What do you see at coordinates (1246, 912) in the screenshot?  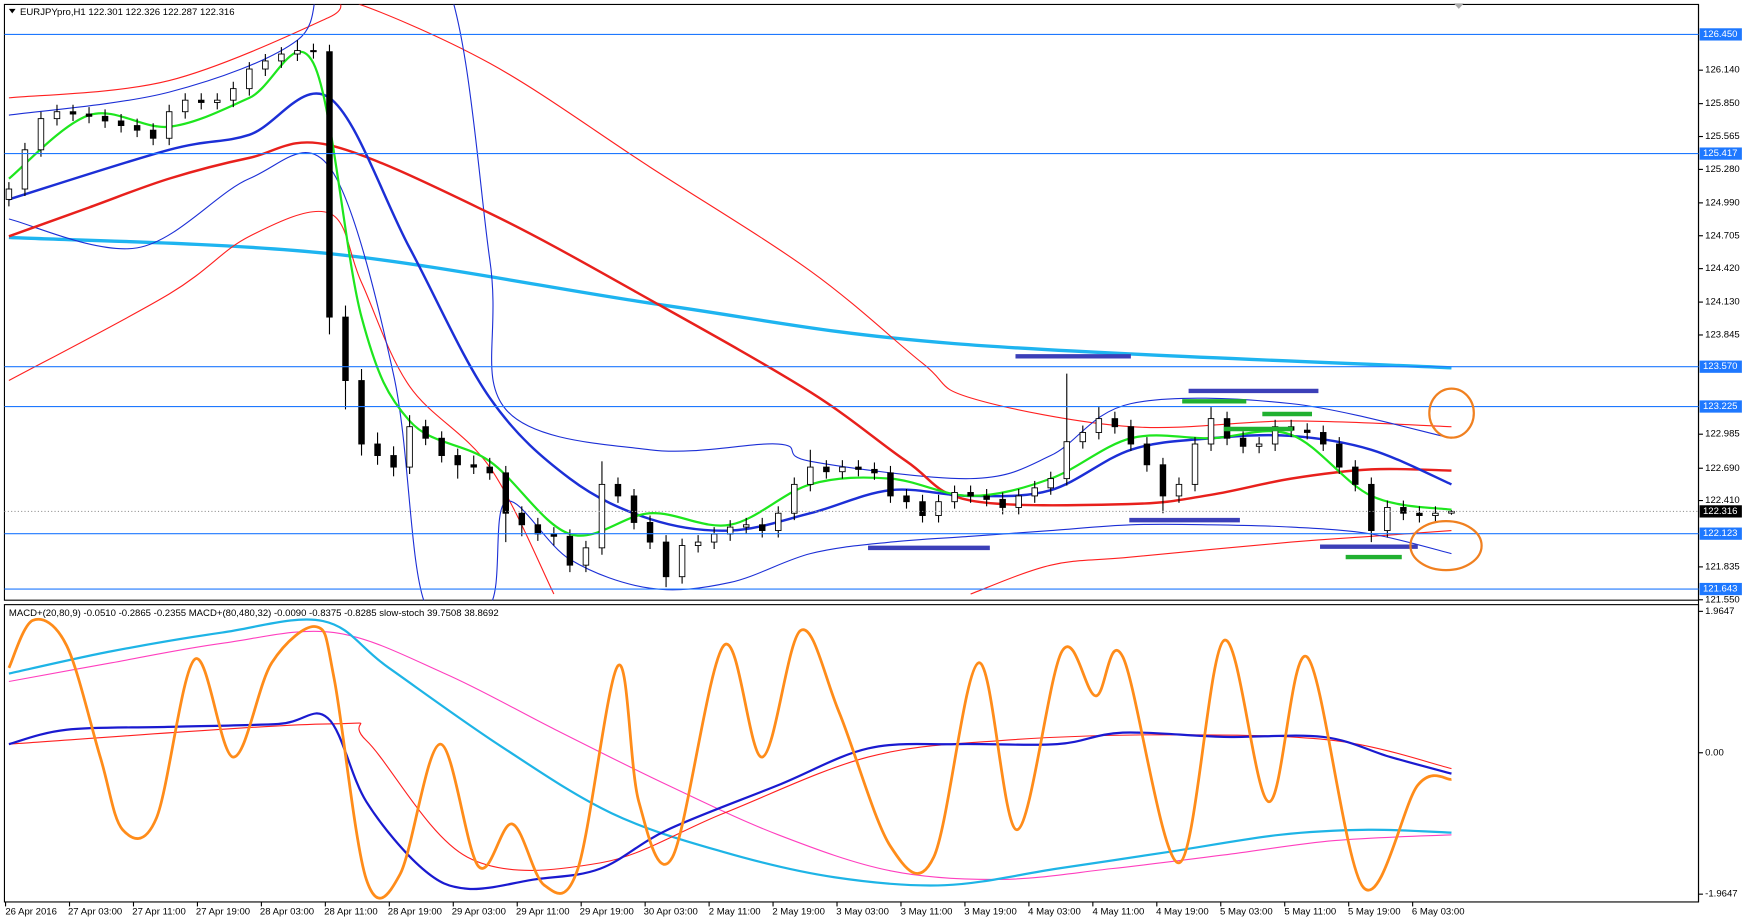 I see `x-tick-label: 5 May 03:00` at bounding box center [1246, 912].